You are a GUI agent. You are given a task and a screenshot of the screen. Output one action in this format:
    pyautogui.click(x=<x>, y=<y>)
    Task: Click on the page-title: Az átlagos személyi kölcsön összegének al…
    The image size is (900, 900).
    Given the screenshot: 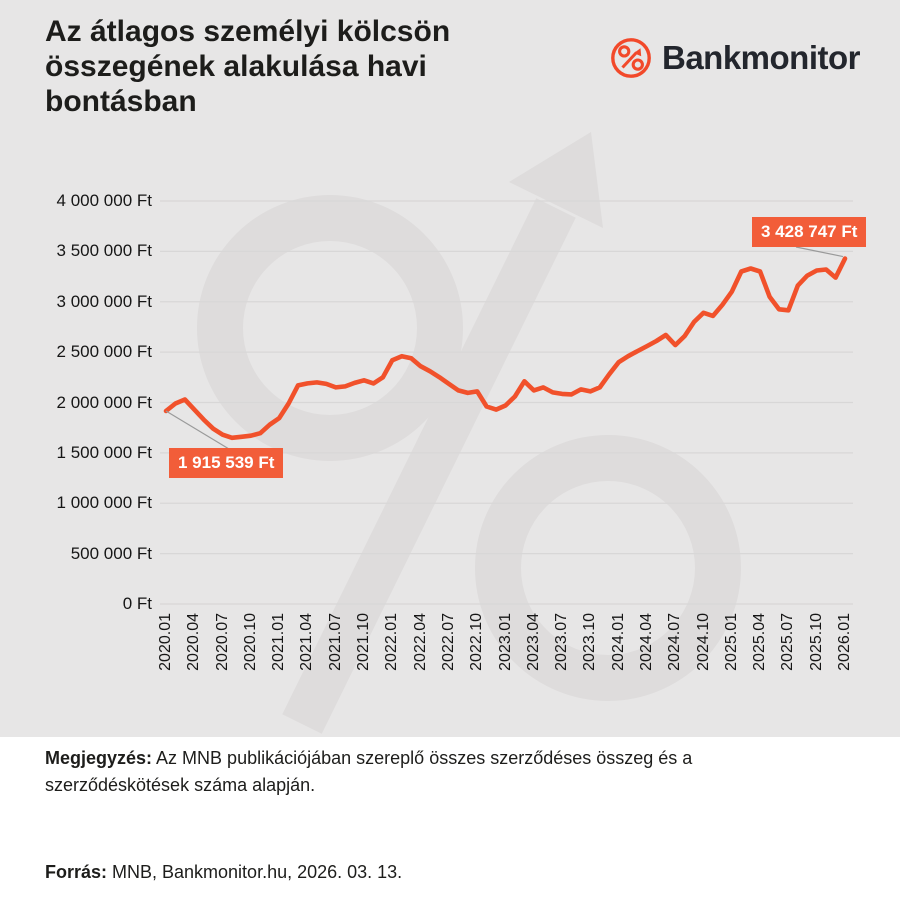 What is the action you would take?
    pyautogui.click(x=247, y=66)
    